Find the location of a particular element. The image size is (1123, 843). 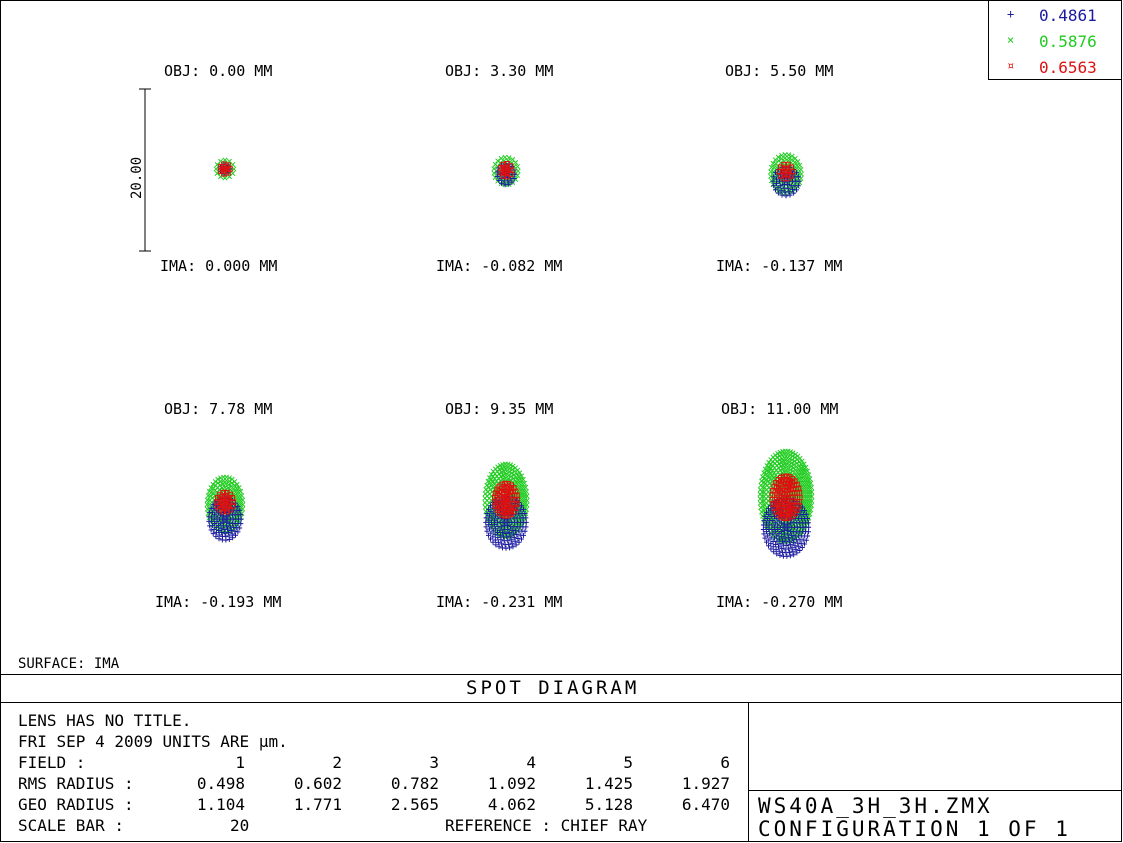

legend-label: 0.6563 is located at coordinates (1068, 67).